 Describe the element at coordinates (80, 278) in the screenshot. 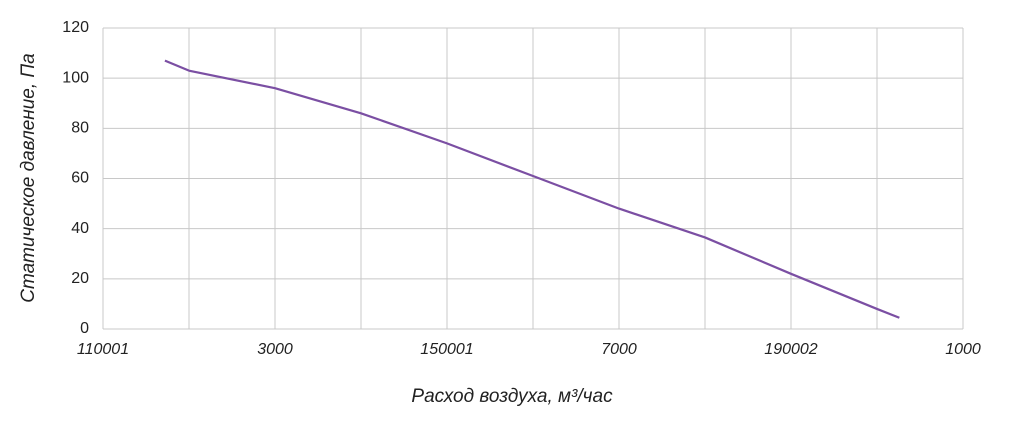

I see `y-tick-label: 20` at that location.